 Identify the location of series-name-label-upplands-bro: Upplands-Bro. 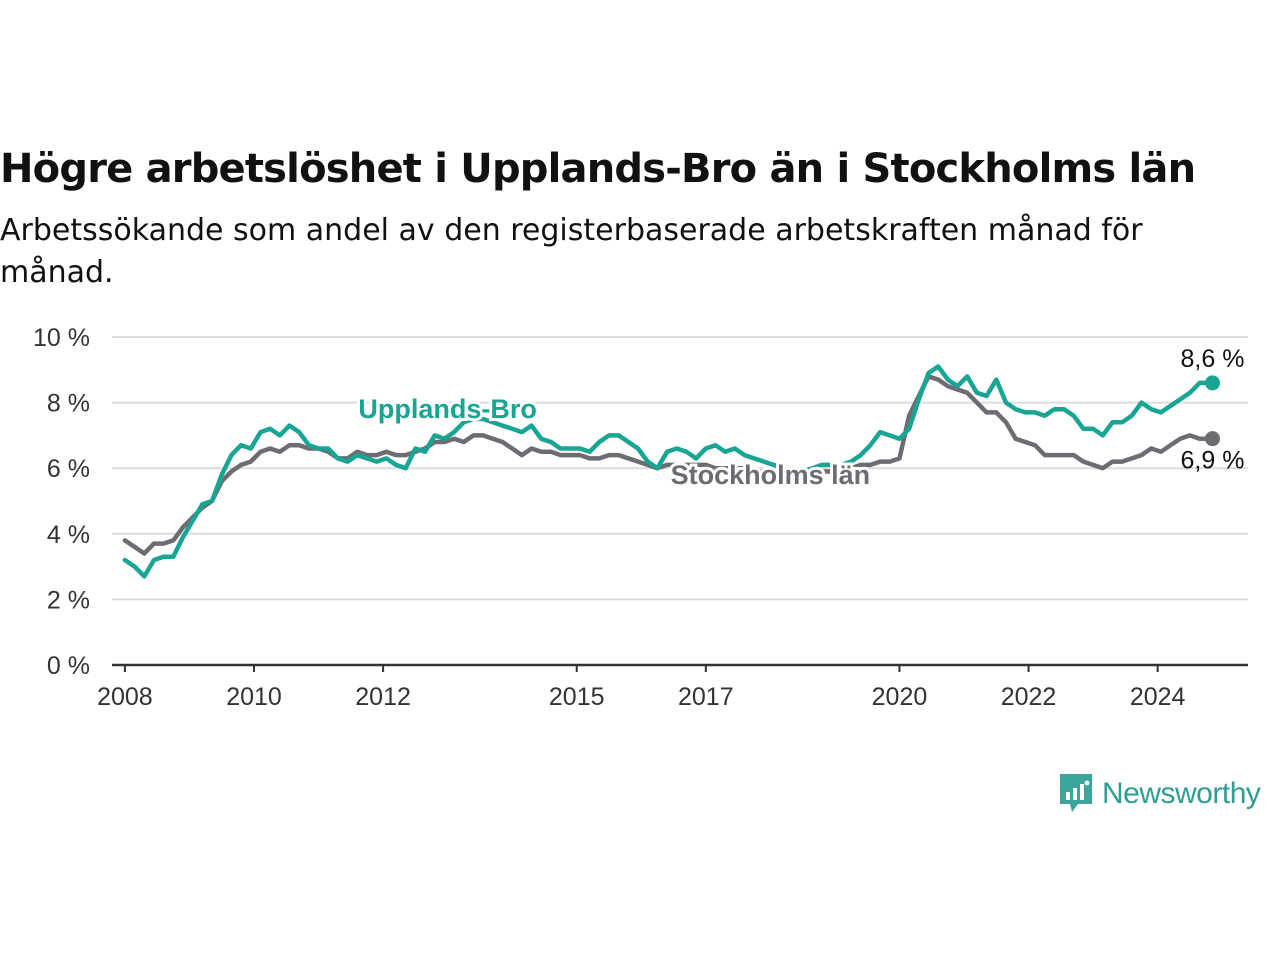
(447, 409).